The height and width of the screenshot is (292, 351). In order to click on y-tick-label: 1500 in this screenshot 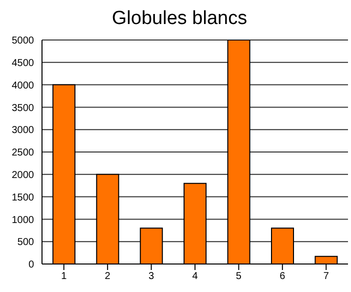, I will do `click(23, 198)`.